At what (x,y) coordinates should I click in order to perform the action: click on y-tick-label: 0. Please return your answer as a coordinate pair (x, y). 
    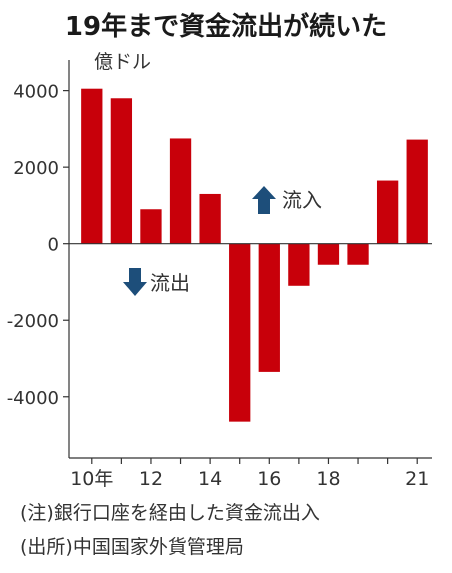
    Looking at the image, I should click on (53, 245).